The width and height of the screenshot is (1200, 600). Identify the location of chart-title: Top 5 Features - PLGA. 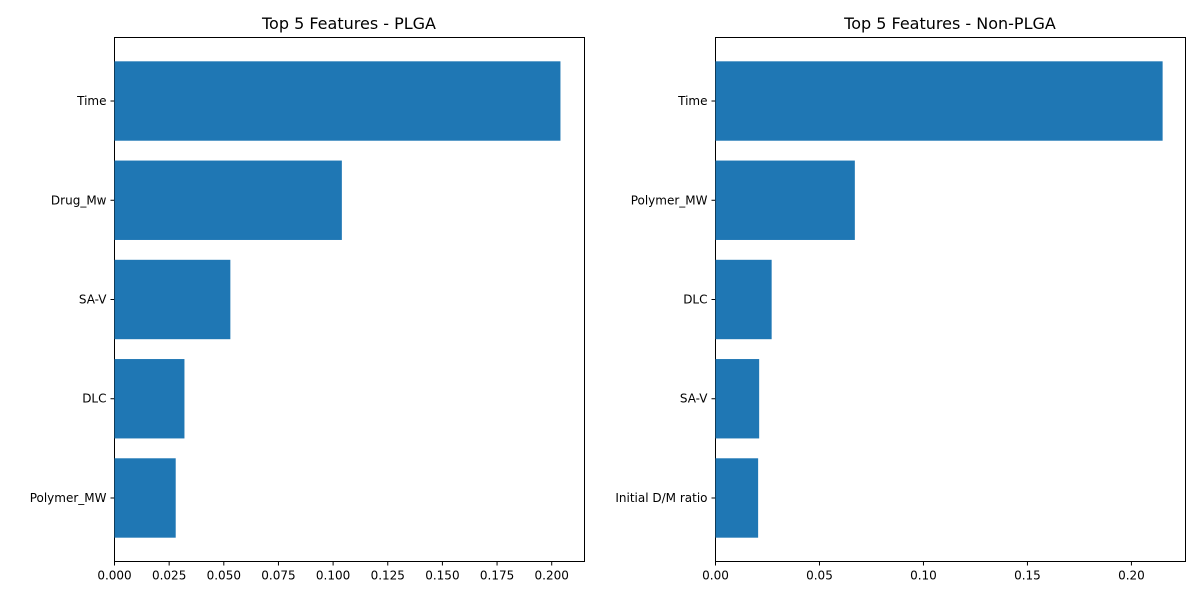
(348, 23).